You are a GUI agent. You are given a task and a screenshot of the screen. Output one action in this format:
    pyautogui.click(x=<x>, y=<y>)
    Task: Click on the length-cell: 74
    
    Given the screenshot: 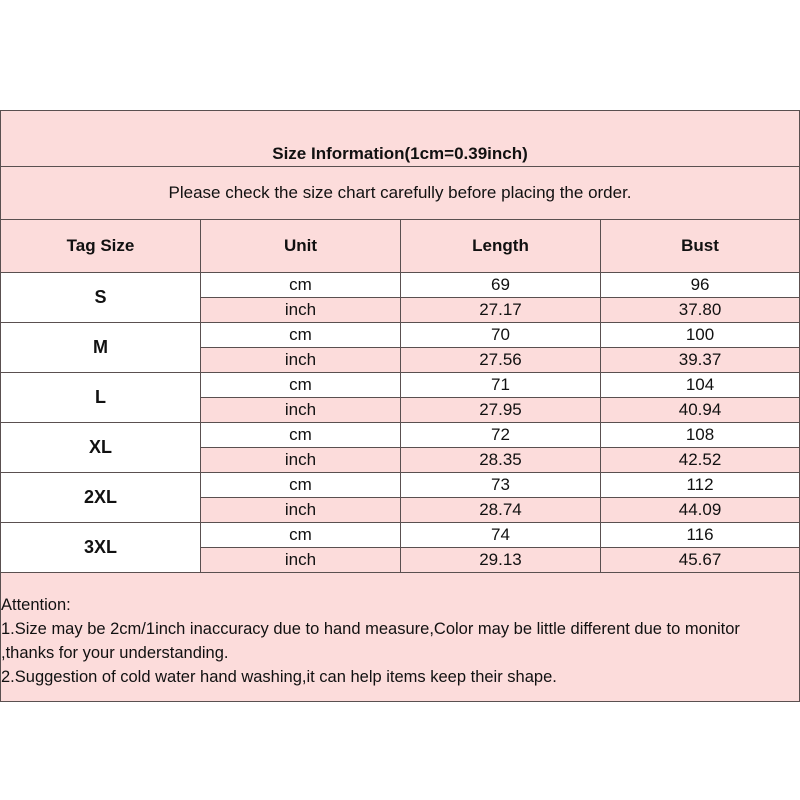 What is the action you would take?
    pyautogui.click(x=500, y=535)
    